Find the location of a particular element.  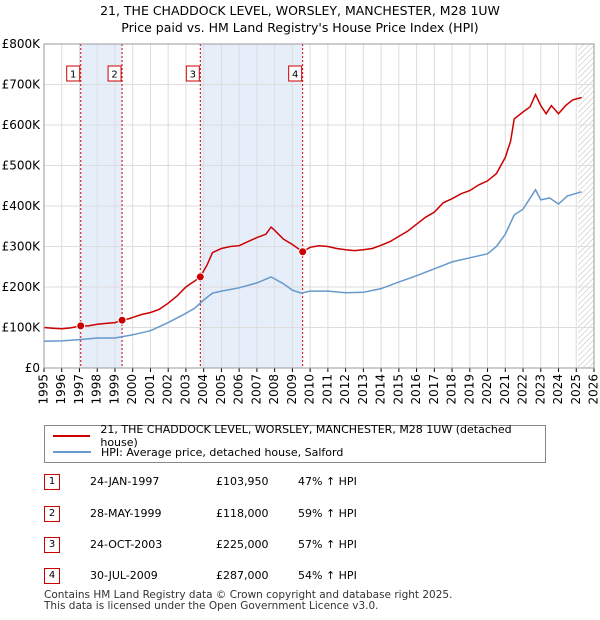

sale-price: £103,950 is located at coordinates (242, 481).